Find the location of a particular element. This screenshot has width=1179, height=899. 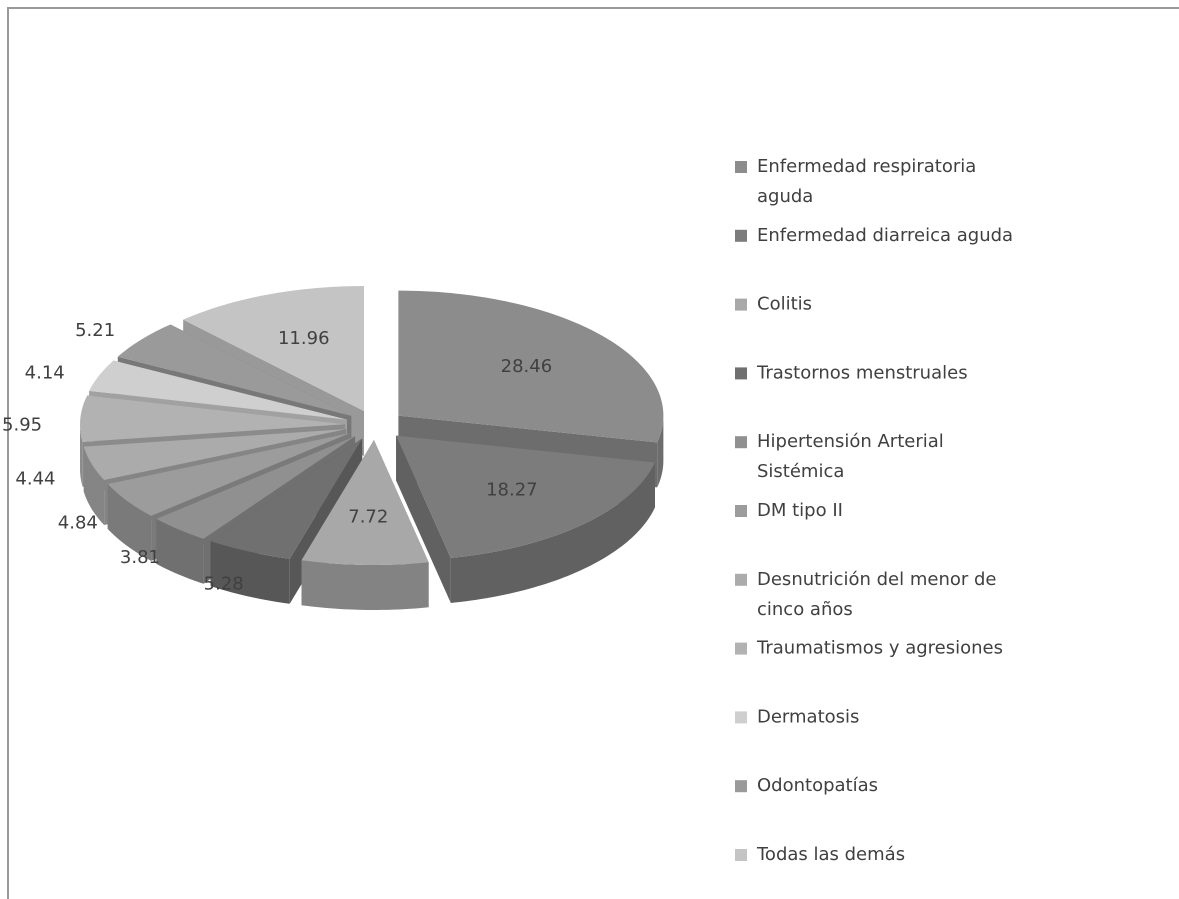

data-label: 4.44 is located at coordinates (35, 478).